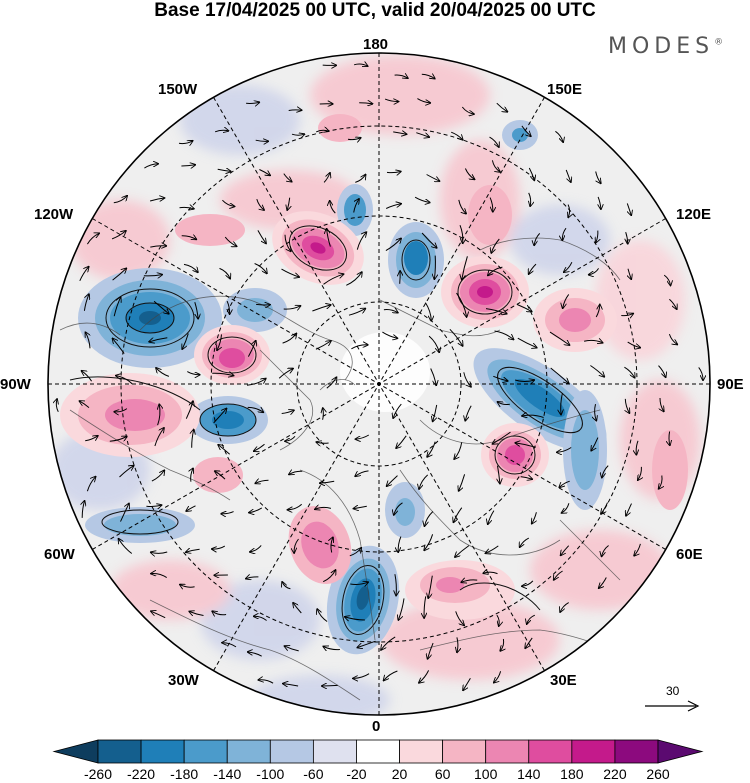 The image size is (750, 783). I want to click on label-60w: 60W, so click(59, 554).